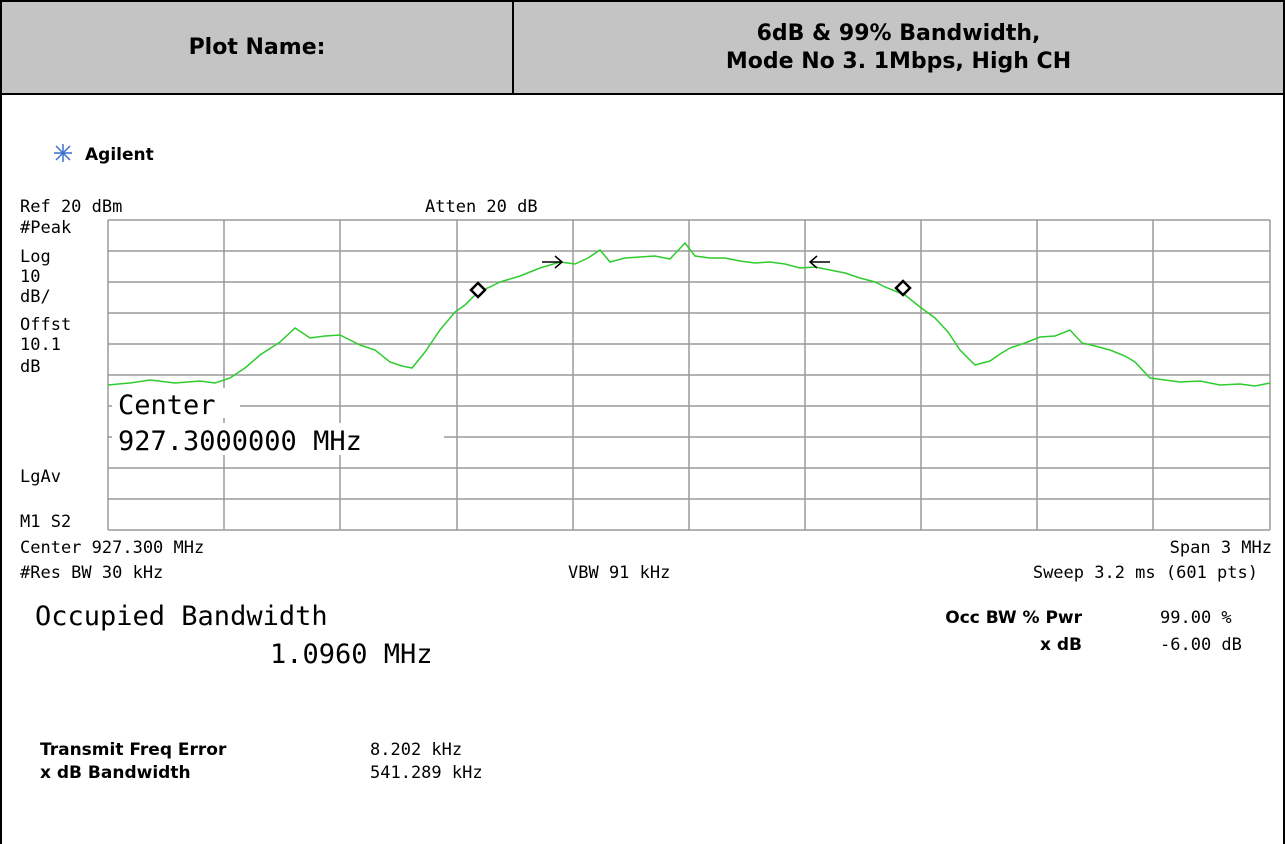 Image resolution: width=1285 pixels, height=844 pixels. What do you see at coordinates (30, 277) in the screenshot?
I see `side-label: 10` at bounding box center [30, 277].